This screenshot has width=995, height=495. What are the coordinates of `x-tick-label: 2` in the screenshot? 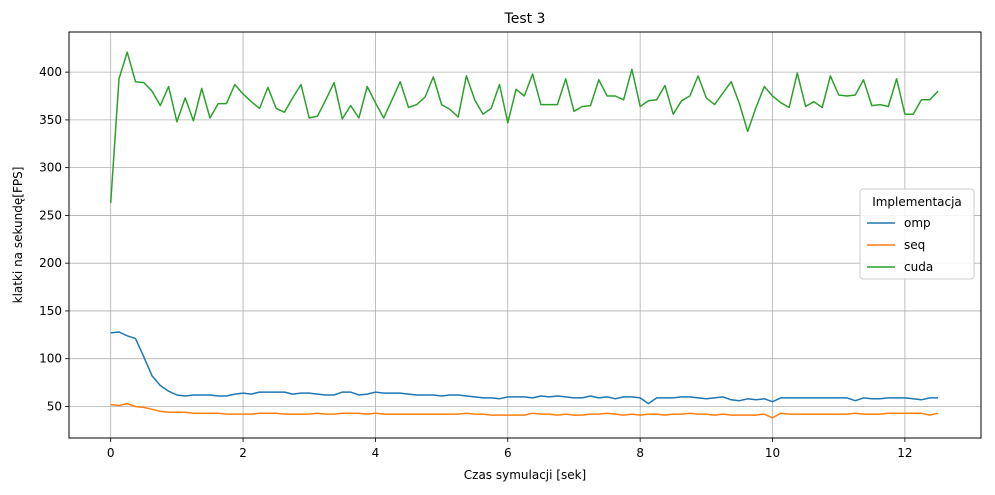 It's located at (243, 453).